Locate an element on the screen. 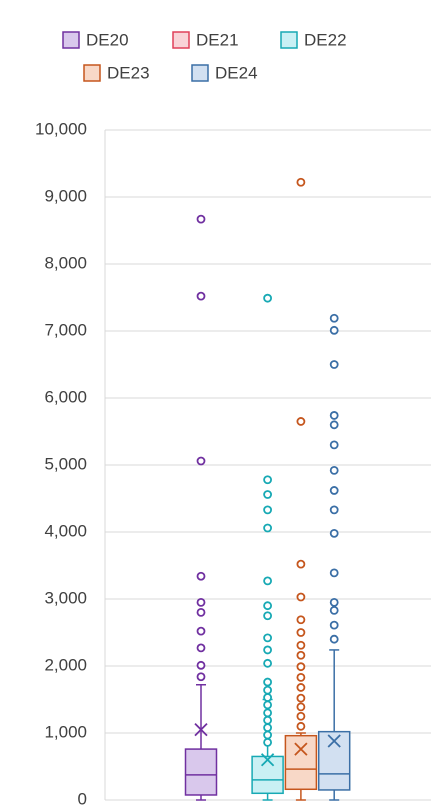 The height and width of the screenshot is (809, 431). y-tick-label: 6,000 is located at coordinates (65, 396).